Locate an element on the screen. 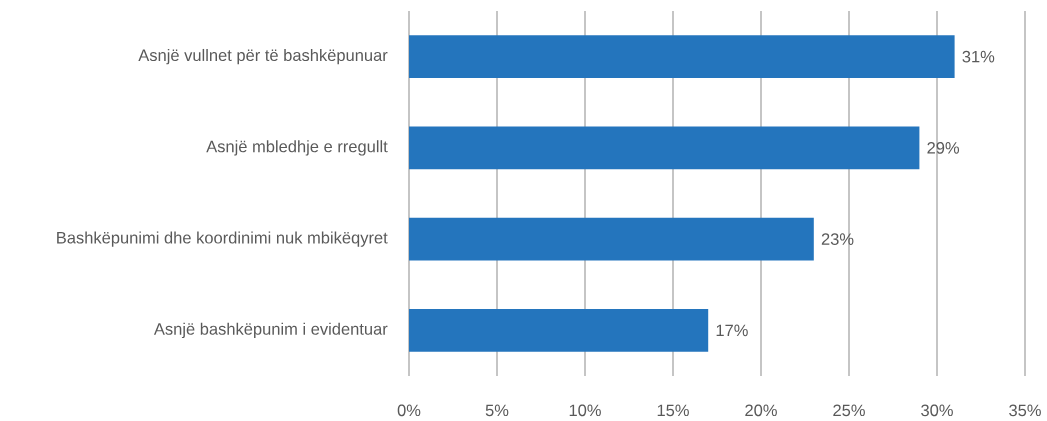 The width and height of the screenshot is (1047, 421). y-tick-label: Asnjë bashkëpunim i evidentuar is located at coordinates (270, 330).